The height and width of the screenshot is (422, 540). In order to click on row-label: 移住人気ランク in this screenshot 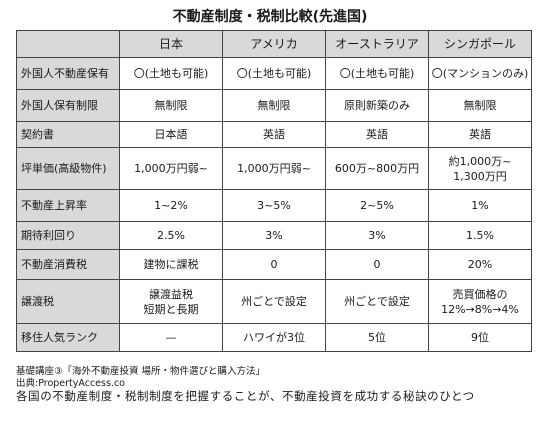, I will do `click(68, 337)`.